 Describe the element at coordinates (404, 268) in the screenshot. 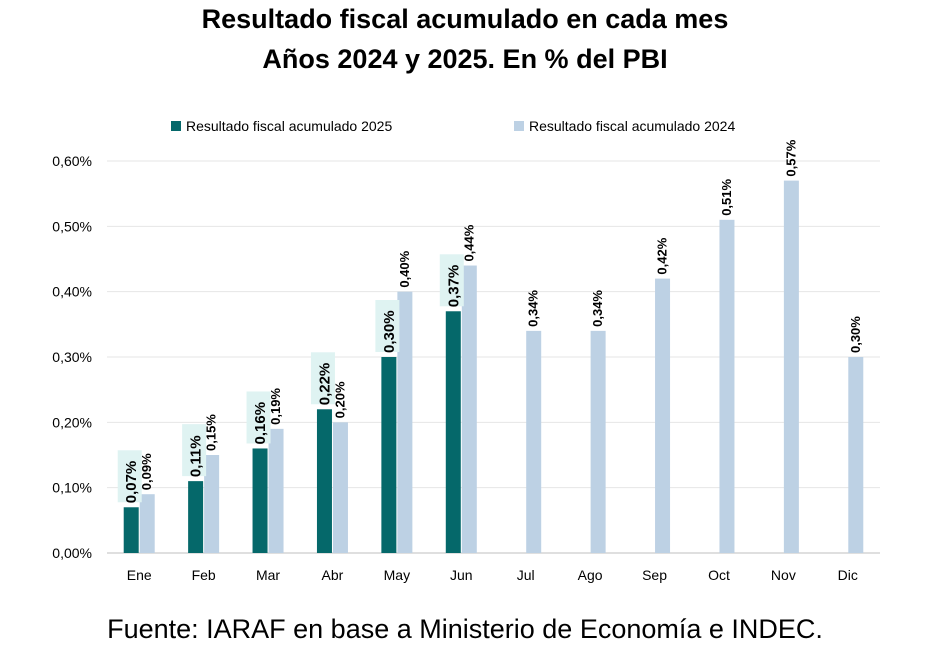

I see `data-label-2024: 0,40%` at that location.